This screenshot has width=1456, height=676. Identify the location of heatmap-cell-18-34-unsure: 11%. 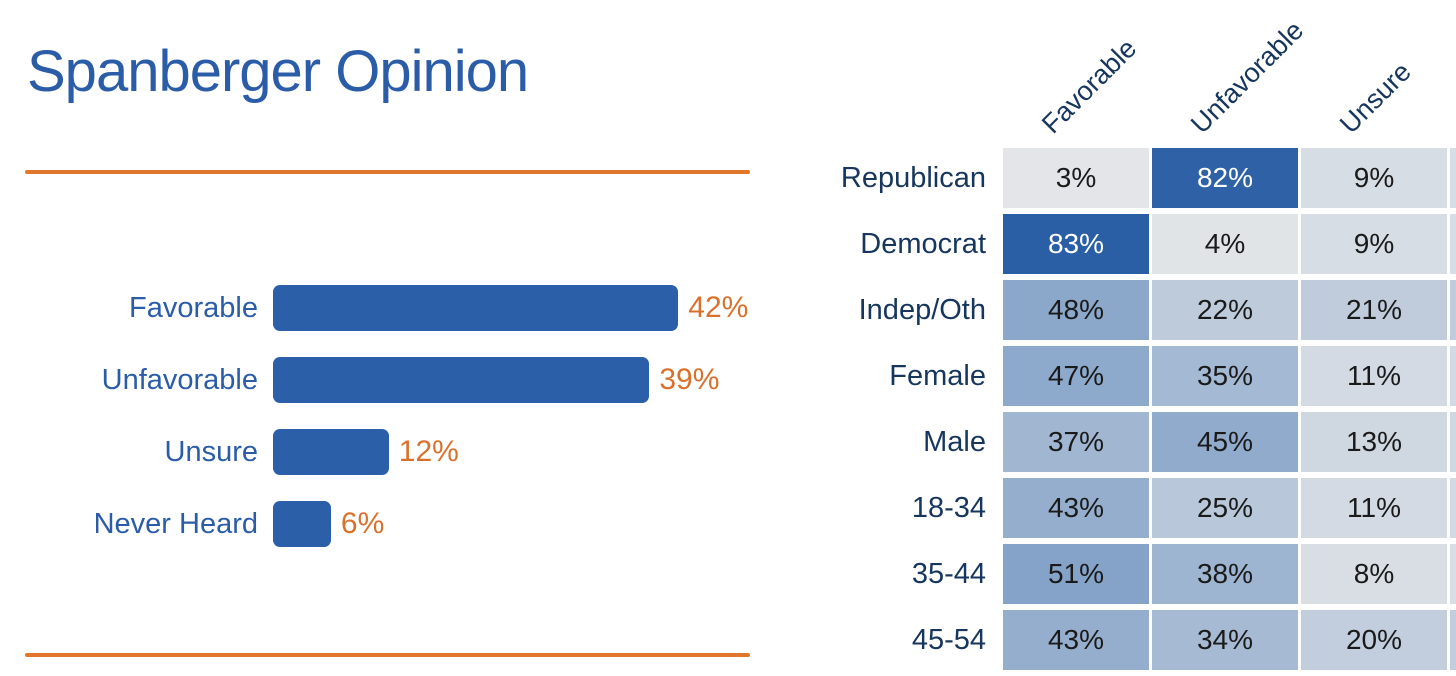
(1374, 508).